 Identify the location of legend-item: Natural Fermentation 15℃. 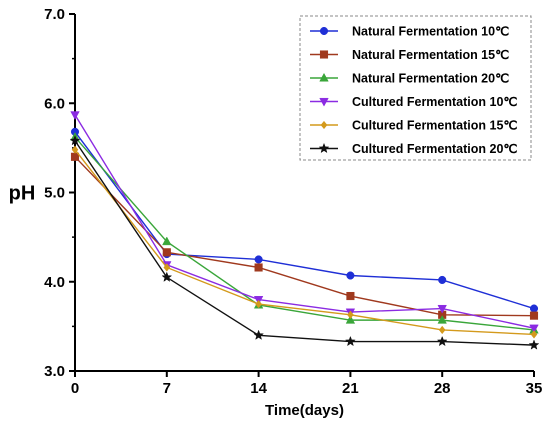
(409, 55).